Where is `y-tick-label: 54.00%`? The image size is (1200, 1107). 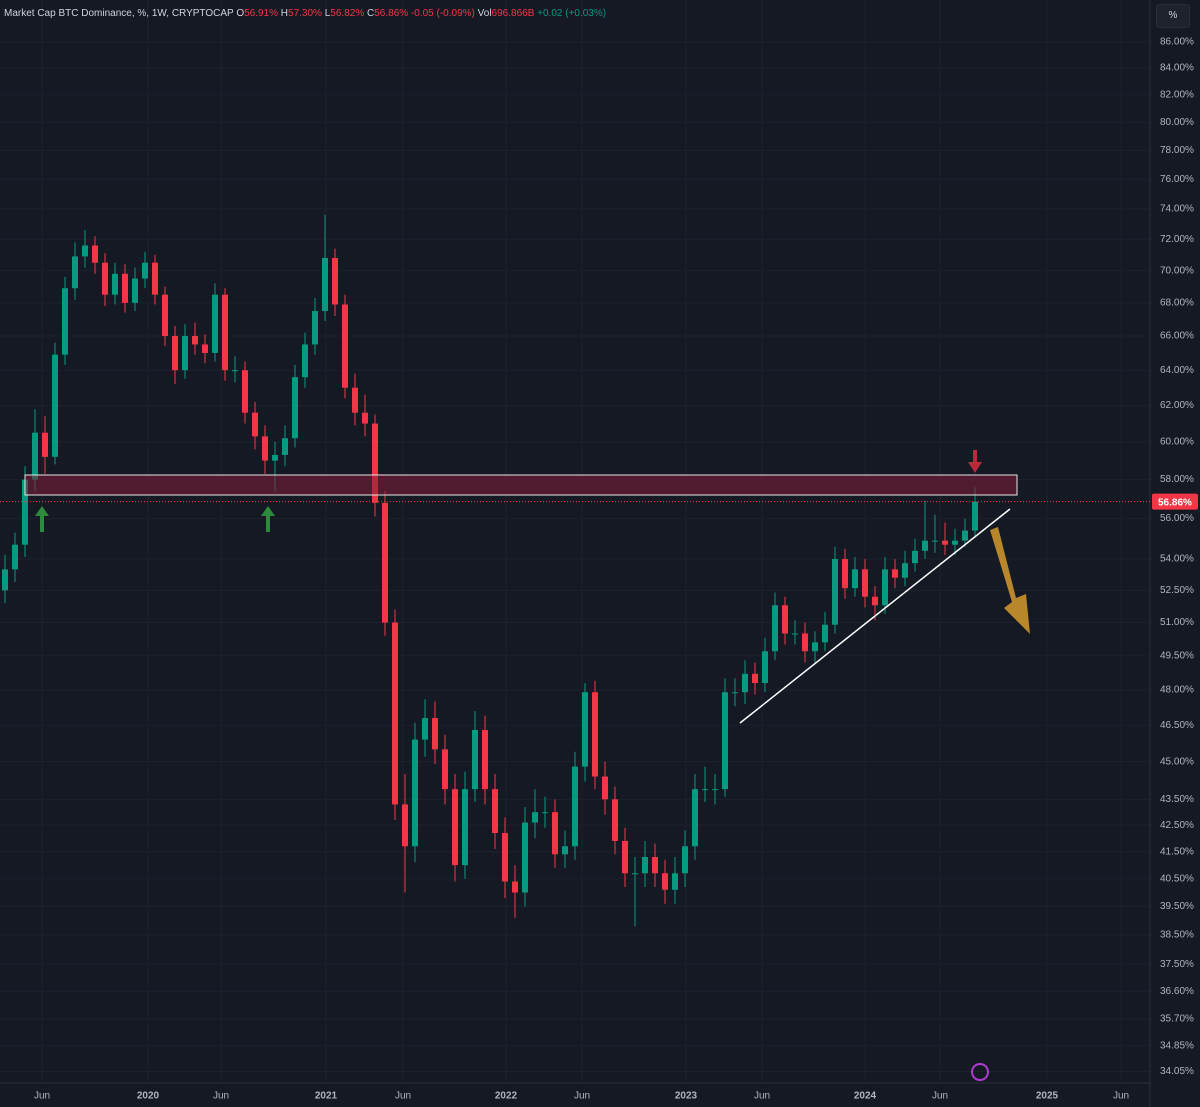
y-tick-label: 54.00% is located at coordinates (1177, 559).